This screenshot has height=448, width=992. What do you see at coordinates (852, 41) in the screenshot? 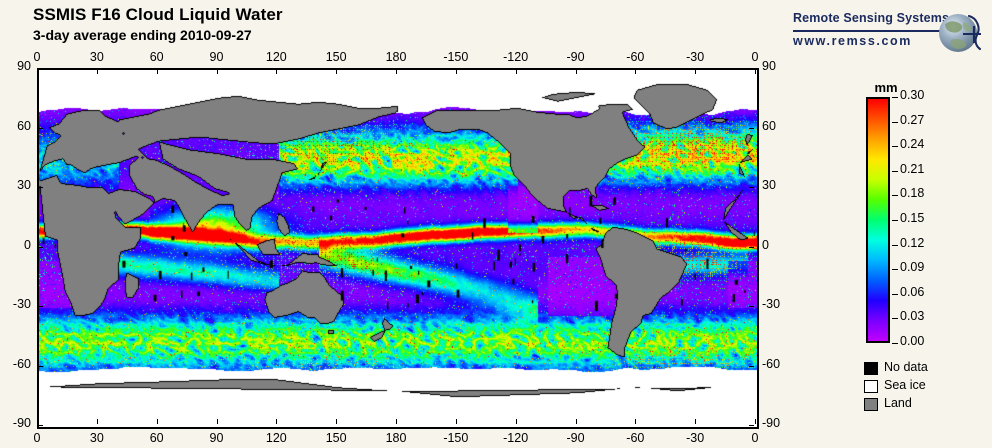
I see `logo-website: www.remss.com` at bounding box center [852, 41].